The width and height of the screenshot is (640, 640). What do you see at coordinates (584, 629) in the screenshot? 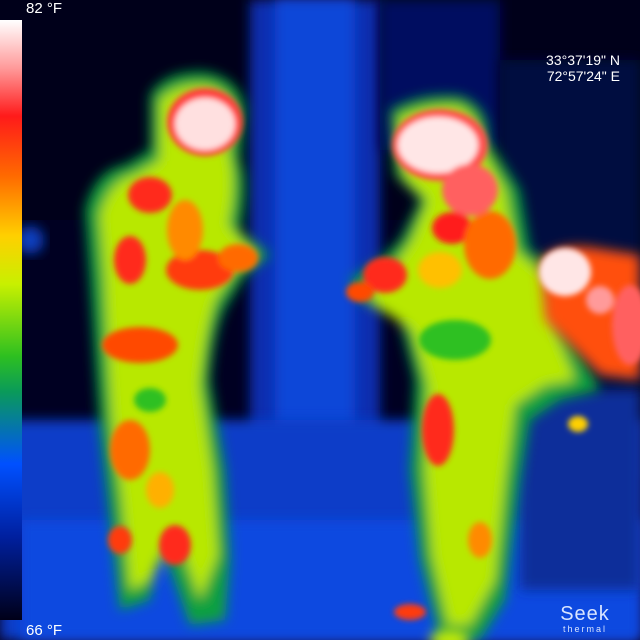
I see `brand-tagline: thermal` at bounding box center [584, 629].